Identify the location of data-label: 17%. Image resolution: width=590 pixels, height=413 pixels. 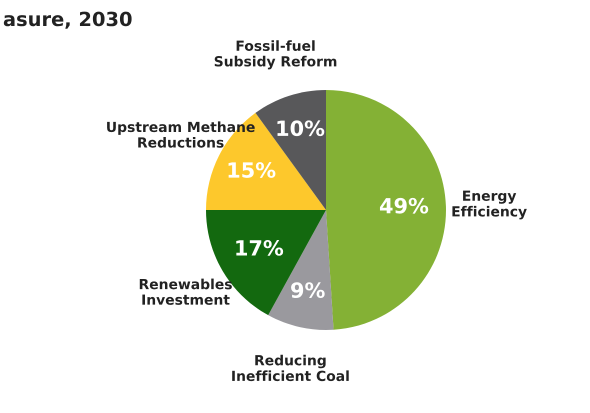
(260, 248).